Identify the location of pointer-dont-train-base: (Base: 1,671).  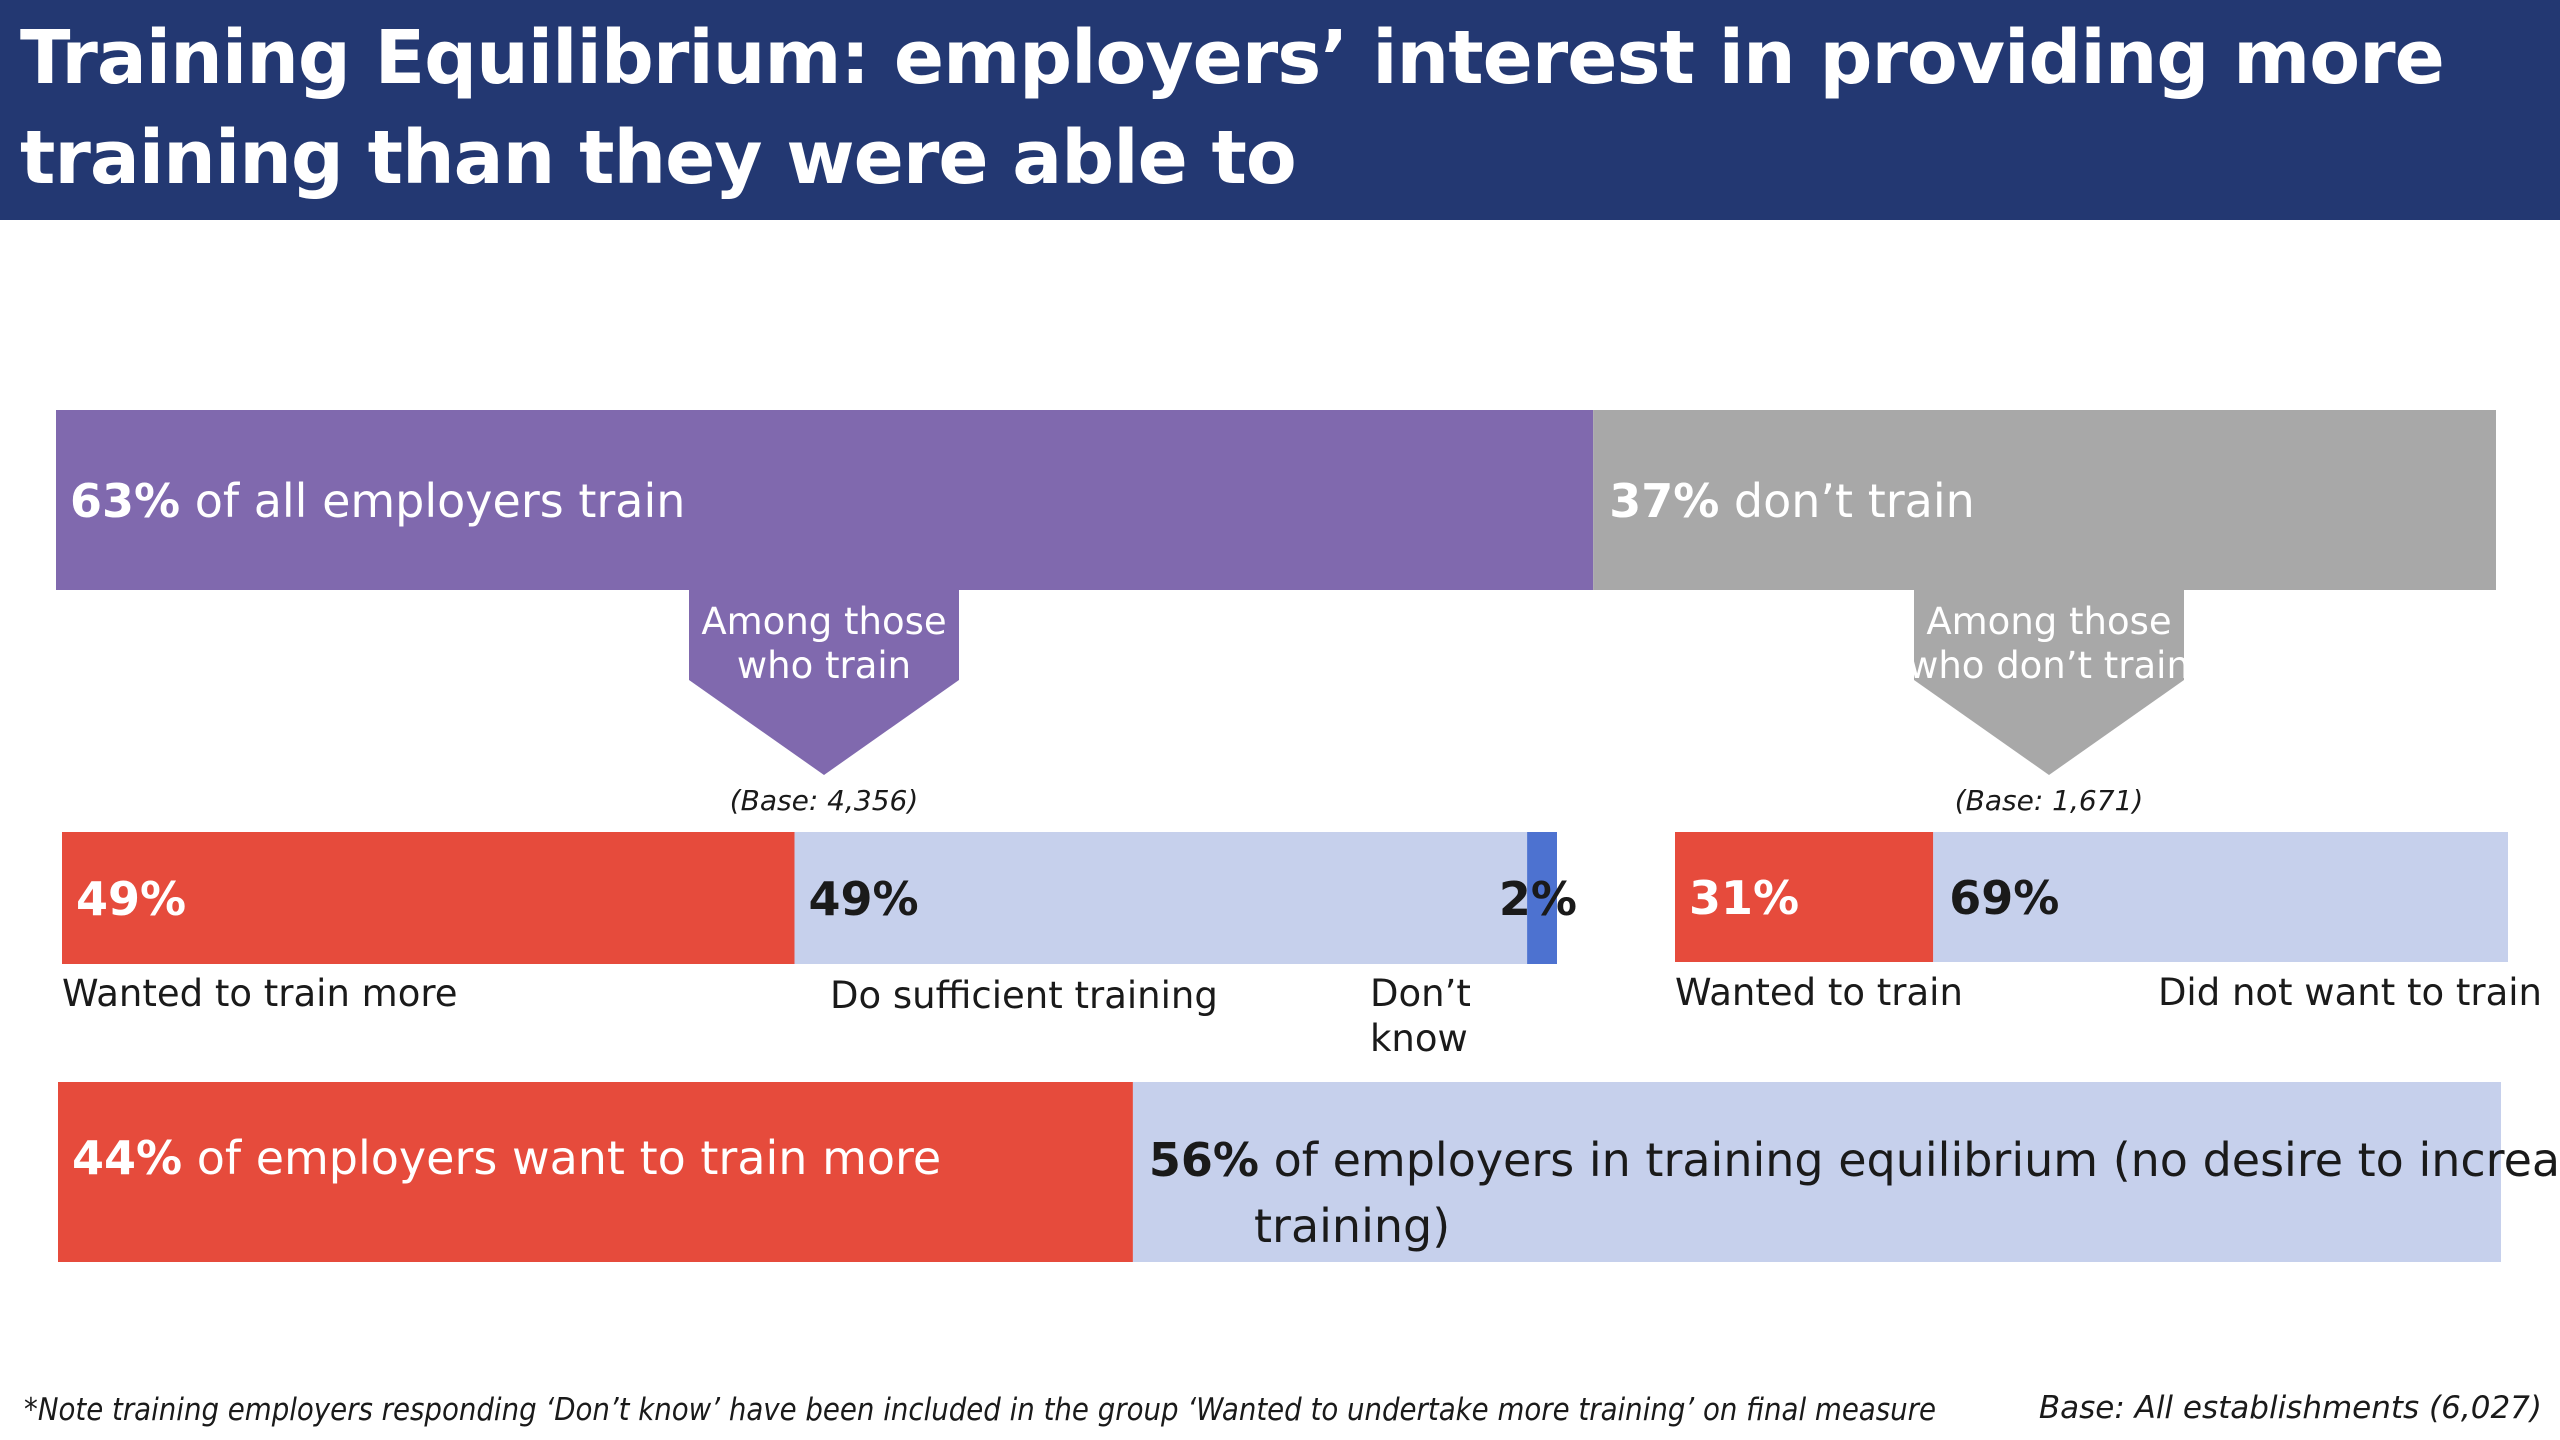
(2049, 800).